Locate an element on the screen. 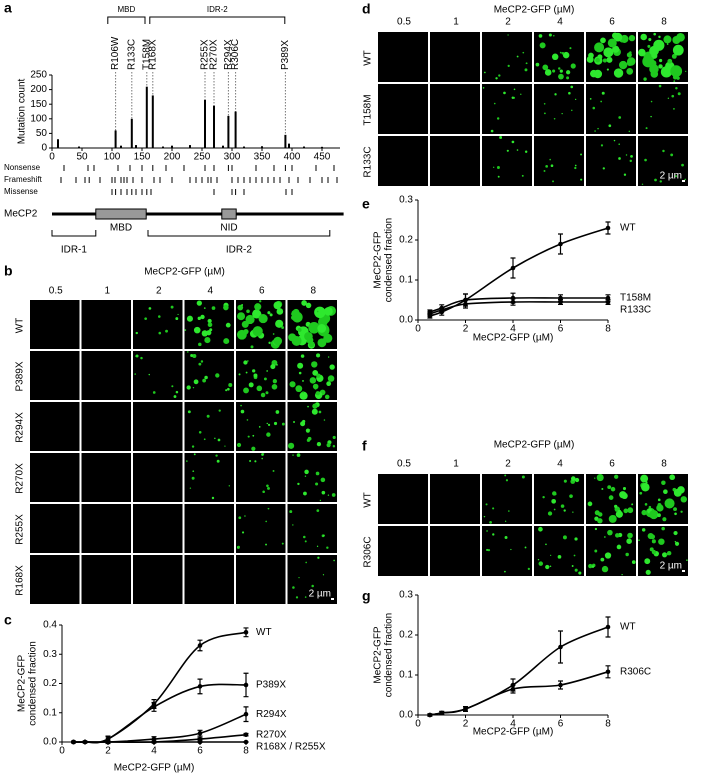 The image size is (702, 780). x-axis-label: MeCP2-GFP (µM) is located at coordinates (513, 732).